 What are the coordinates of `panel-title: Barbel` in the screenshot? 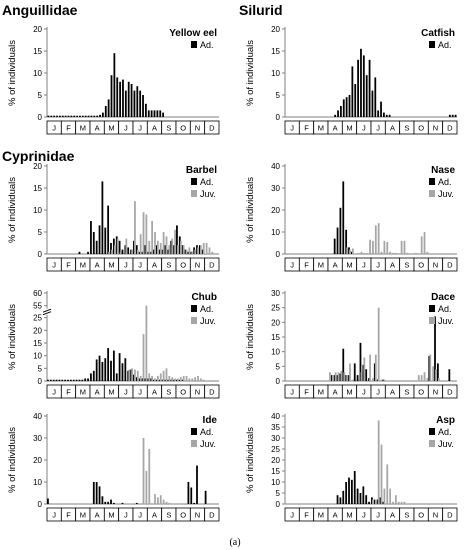 It's located at (201, 170).